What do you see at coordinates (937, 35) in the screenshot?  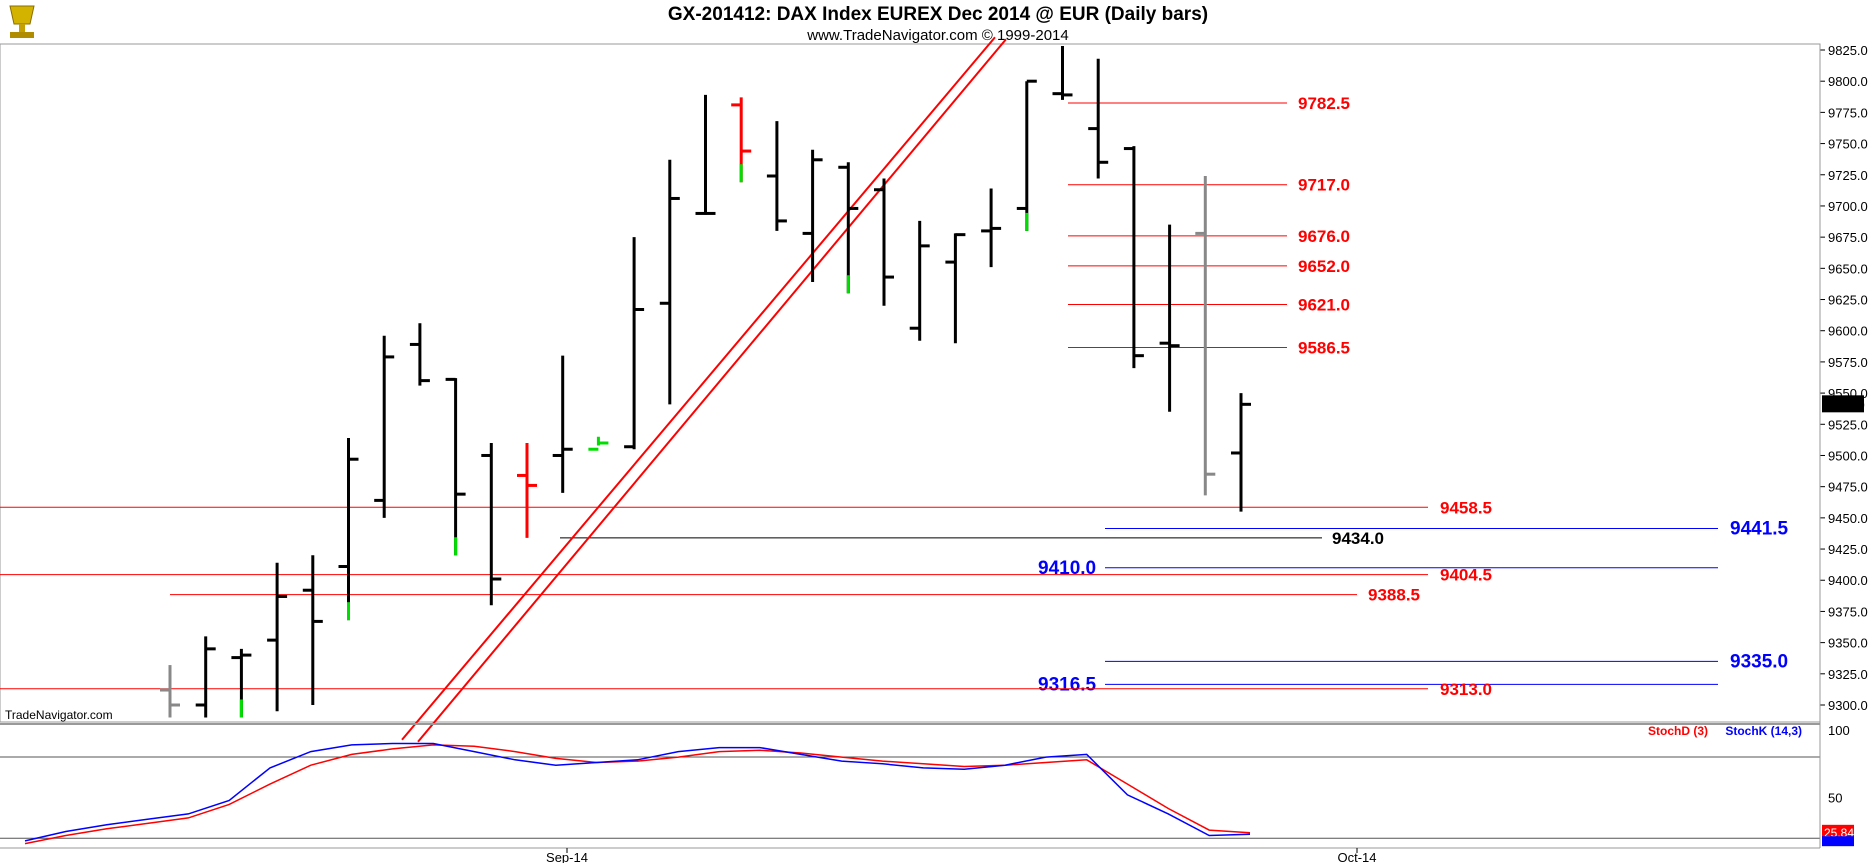 I see `chart-subtitle: www.TradeNavigator.com © 1999-2014` at bounding box center [937, 35].